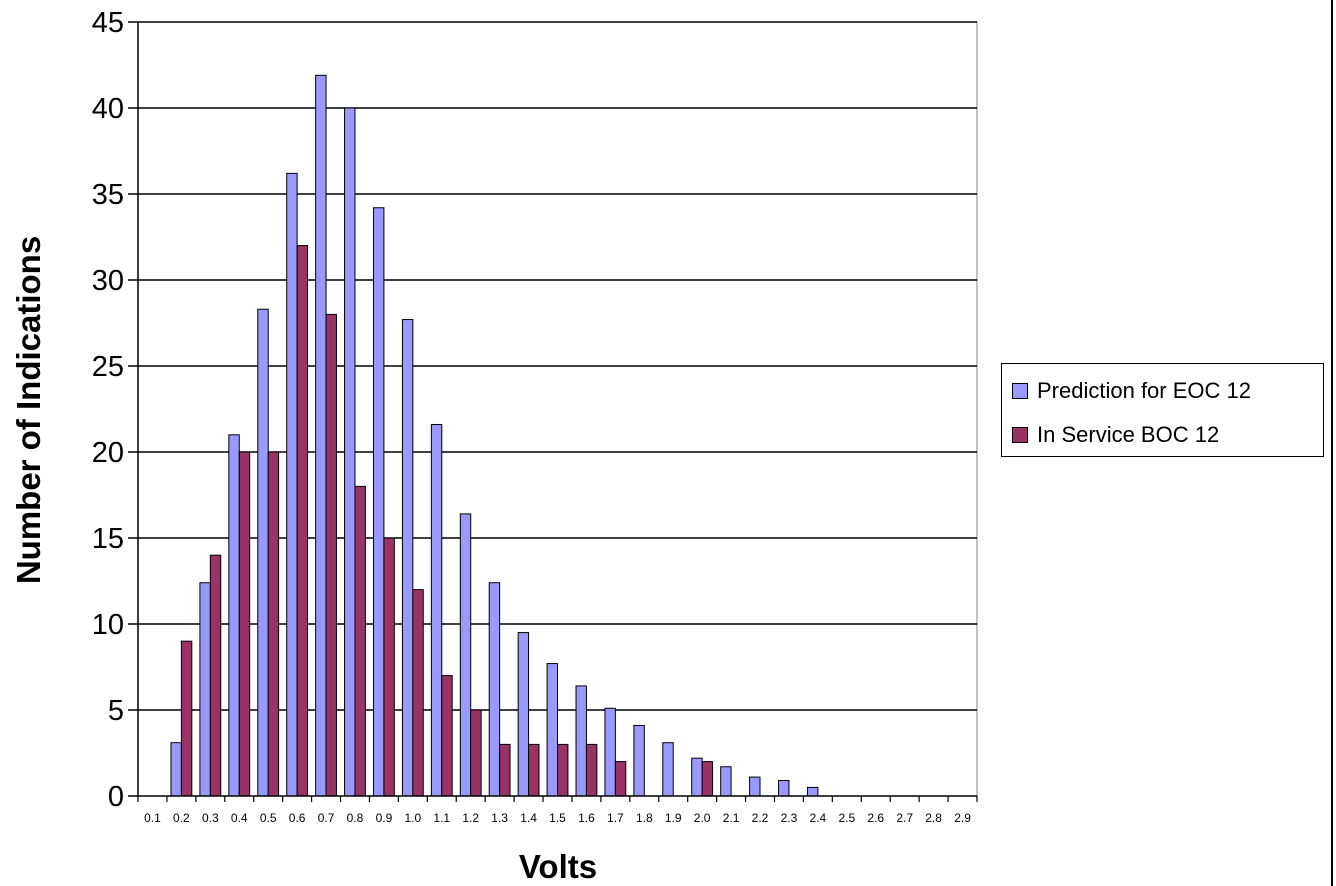  I want to click on x-tick-label: 1.6, so click(586, 818).